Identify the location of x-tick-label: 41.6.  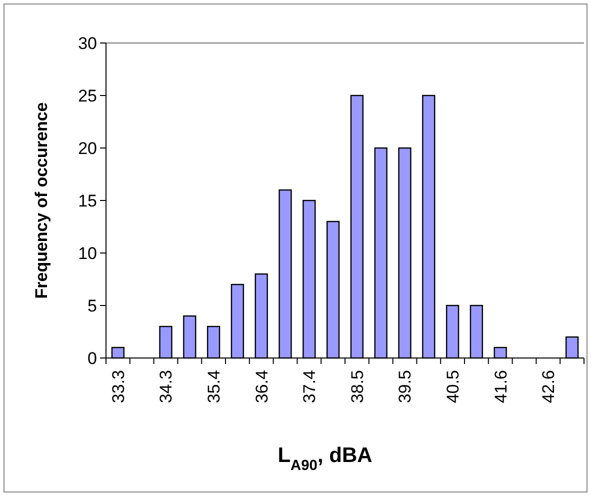
(500, 387).